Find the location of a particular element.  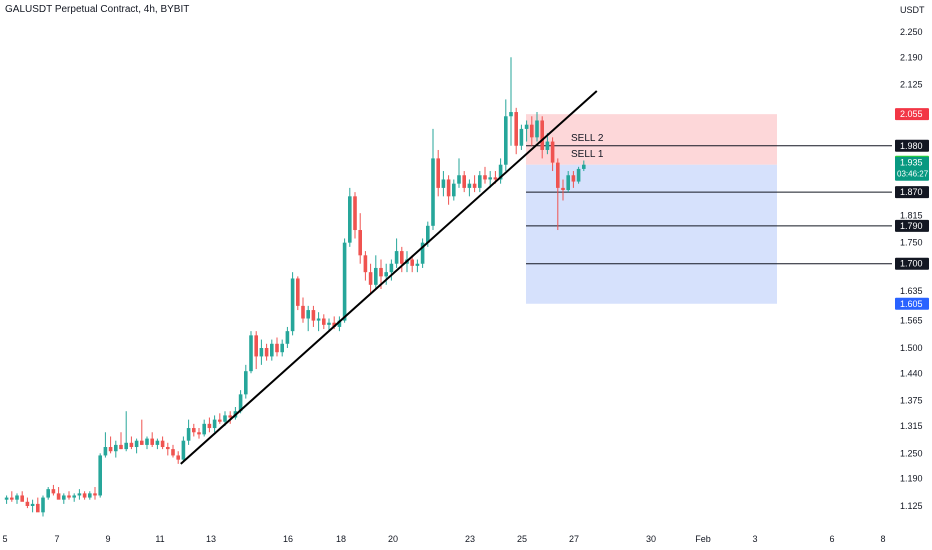

price-badge-level: 1.870 is located at coordinates (912, 192).